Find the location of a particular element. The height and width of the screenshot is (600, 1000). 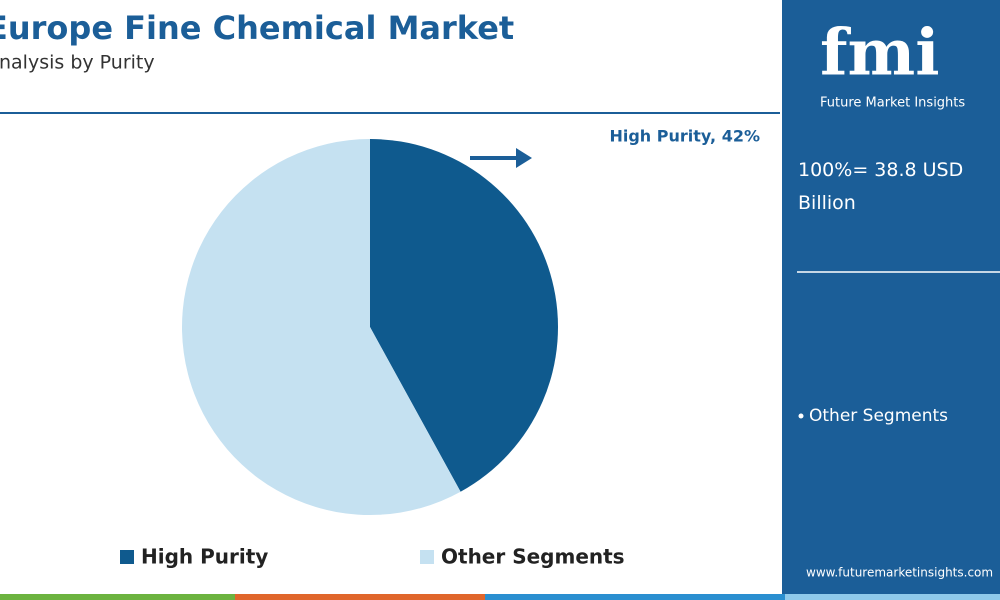

legend-label: High Purity is located at coordinates (204, 557).